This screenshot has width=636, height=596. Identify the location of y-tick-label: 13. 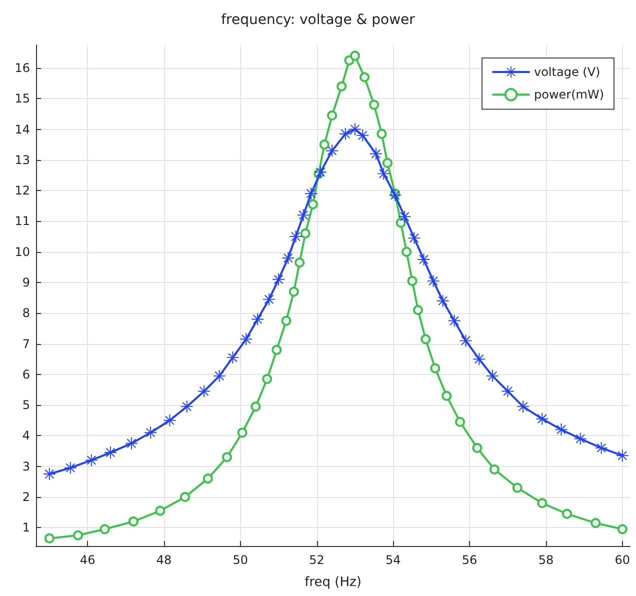
(22, 159).